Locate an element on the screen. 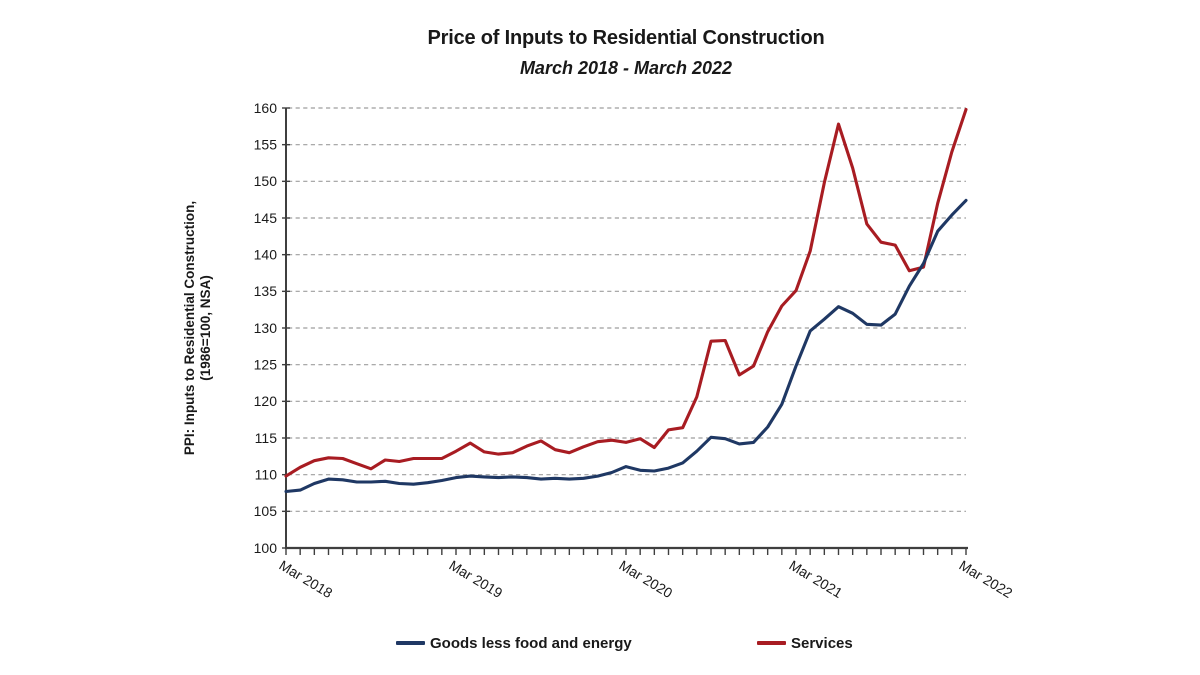  y-tick-label: 160 is located at coordinates (266, 108).